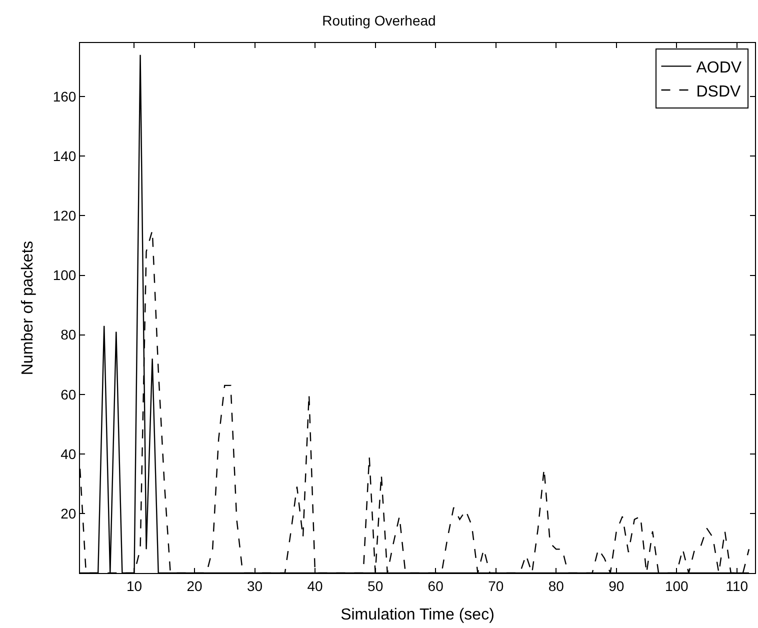  I want to click on x-tick-label: 90, so click(616, 586).